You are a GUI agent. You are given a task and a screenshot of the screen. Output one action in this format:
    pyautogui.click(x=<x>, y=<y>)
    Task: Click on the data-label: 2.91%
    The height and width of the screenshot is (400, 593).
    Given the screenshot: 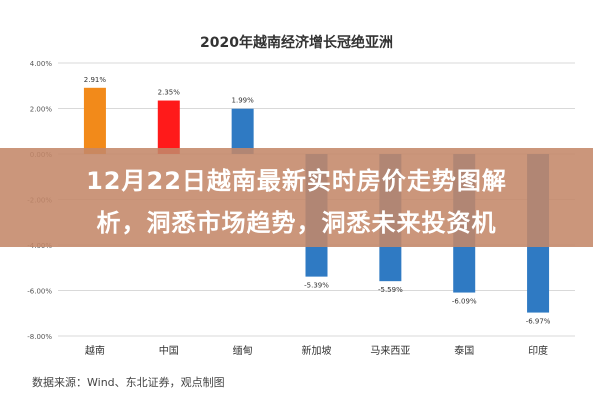 What is the action you would take?
    pyautogui.click(x=95, y=80)
    